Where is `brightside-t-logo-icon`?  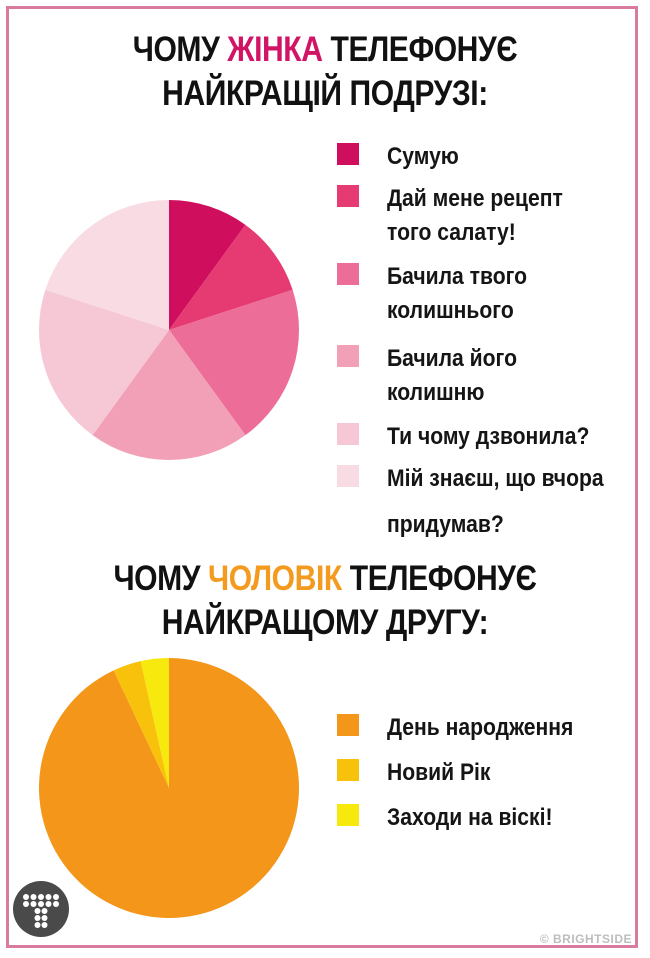
brightside-t-logo-icon is located at coordinates (41, 909).